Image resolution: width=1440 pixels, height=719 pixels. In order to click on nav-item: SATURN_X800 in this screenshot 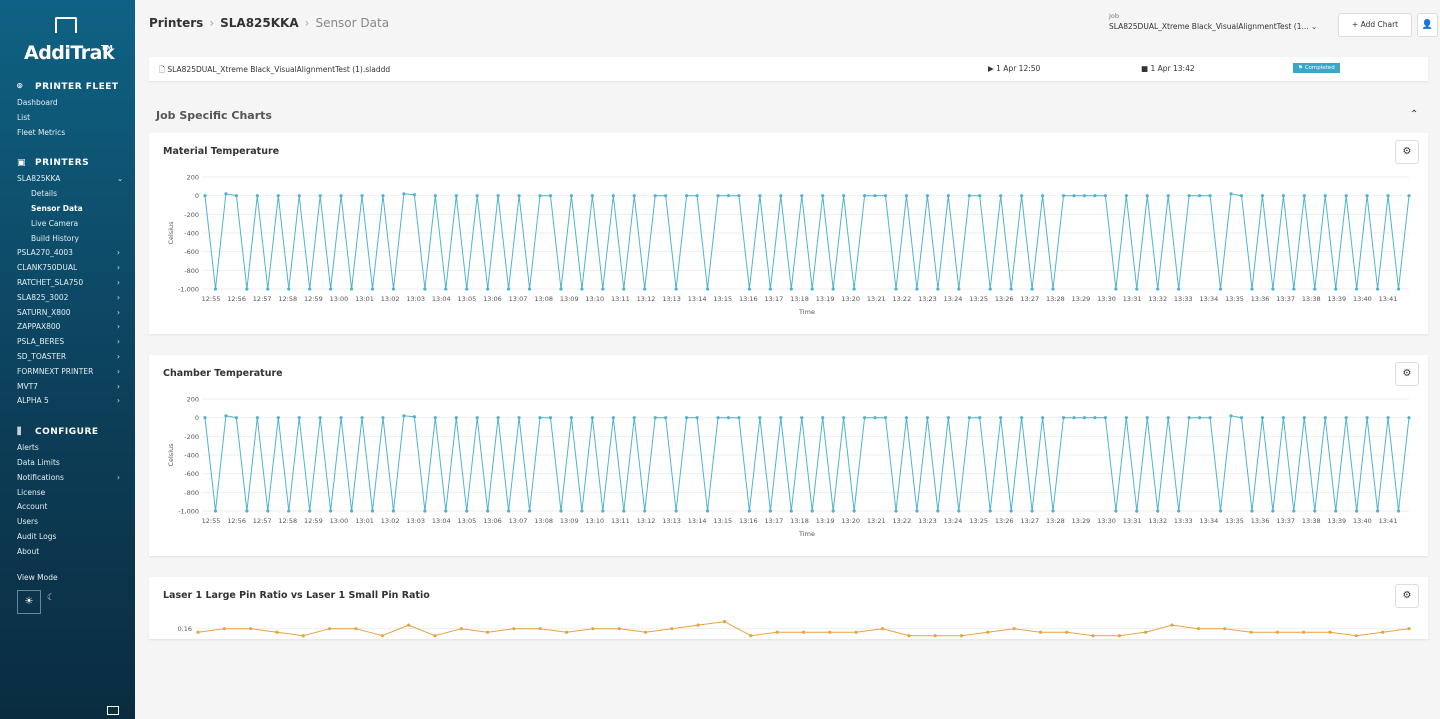, I will do `click(44, 312)`.